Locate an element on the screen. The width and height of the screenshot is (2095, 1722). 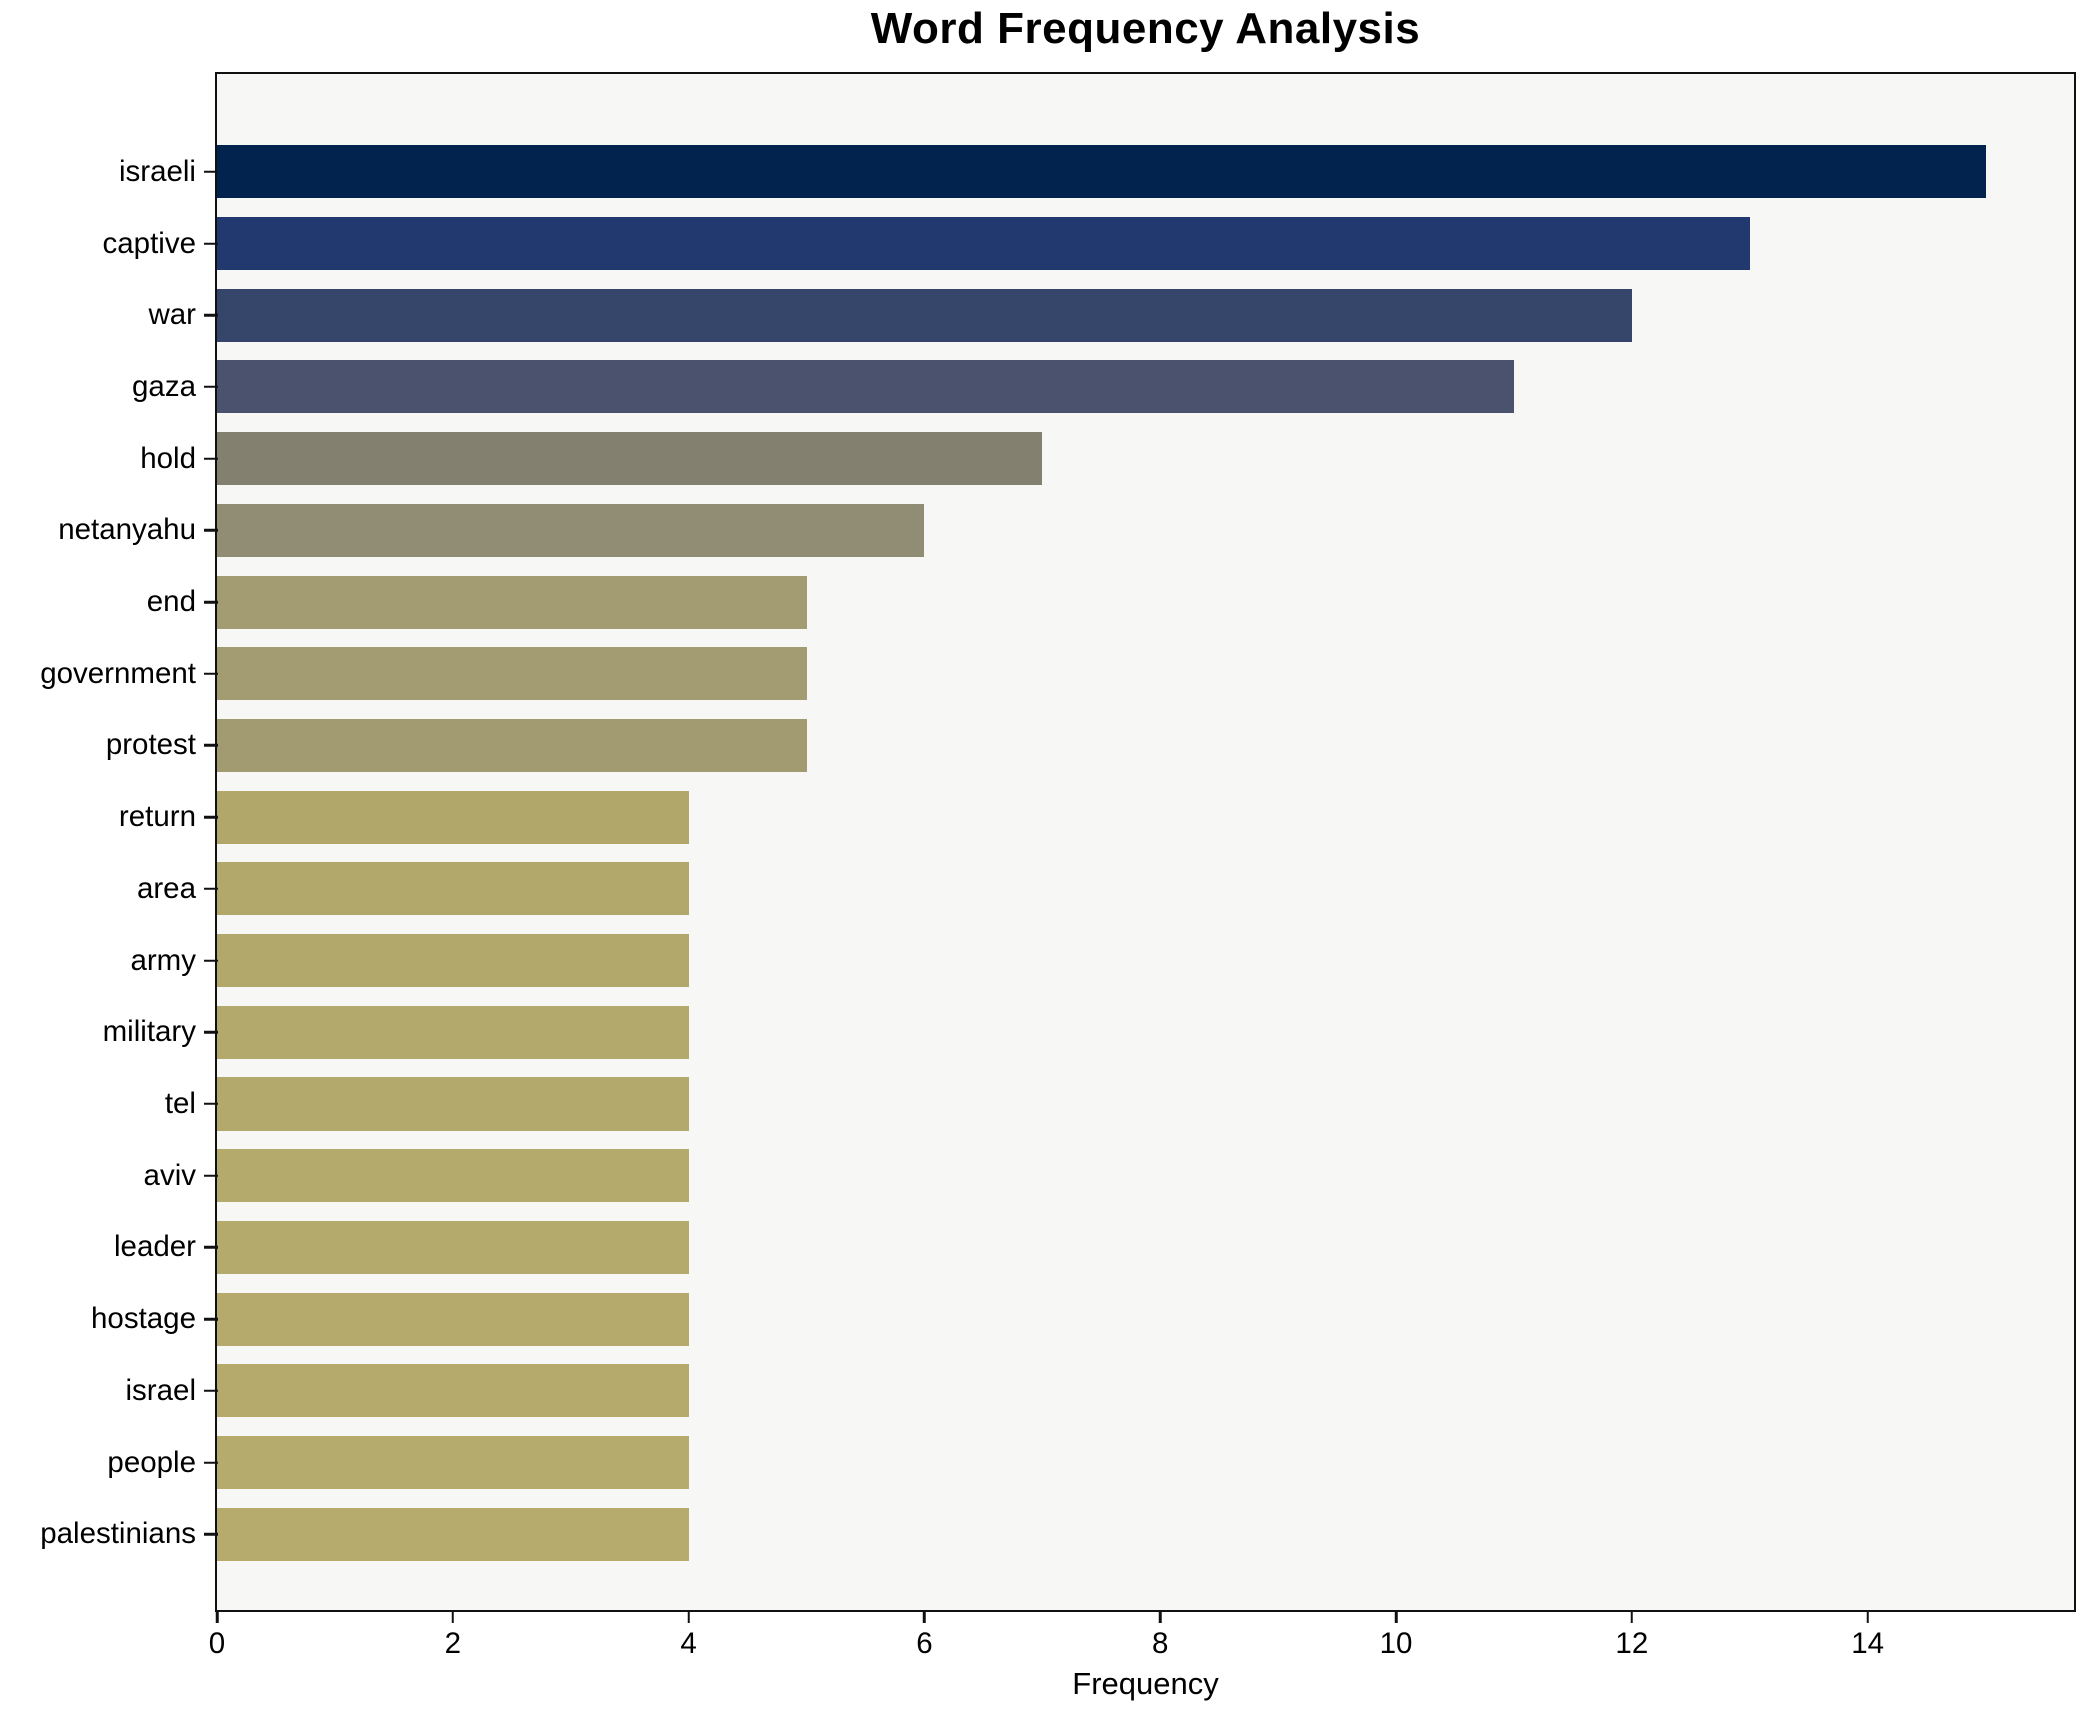
bar-israel is located at coordinates (453, 1391).